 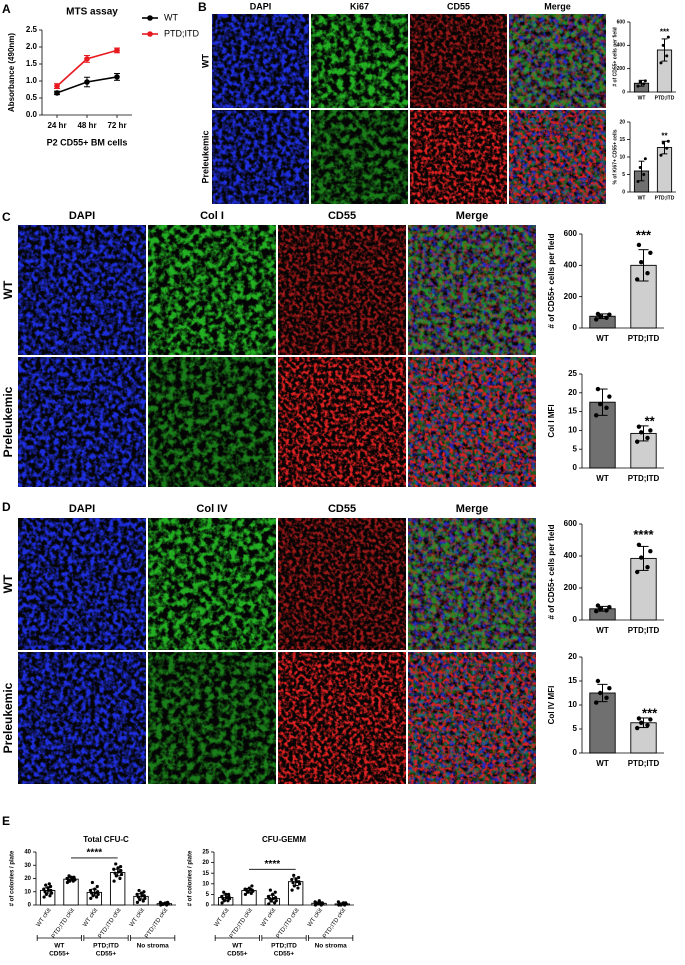 What do you see at coordinates (212, 216) in the screenshot?
I see `column-header: Col I` at bounding box center [212, 216].